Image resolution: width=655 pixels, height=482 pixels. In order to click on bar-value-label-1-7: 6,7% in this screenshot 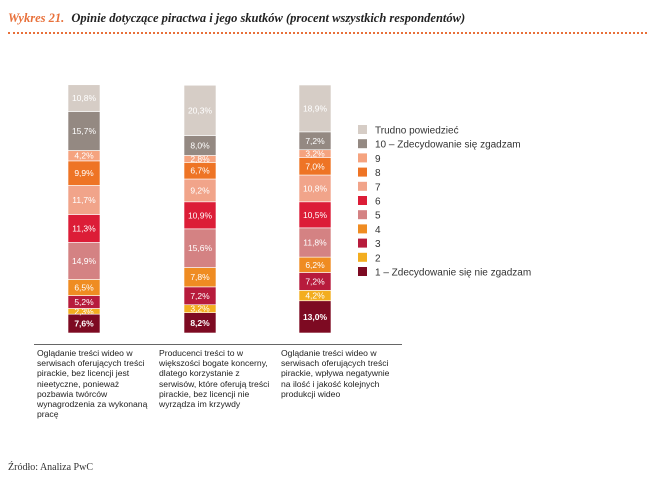, I will do `click(200, 171)`.